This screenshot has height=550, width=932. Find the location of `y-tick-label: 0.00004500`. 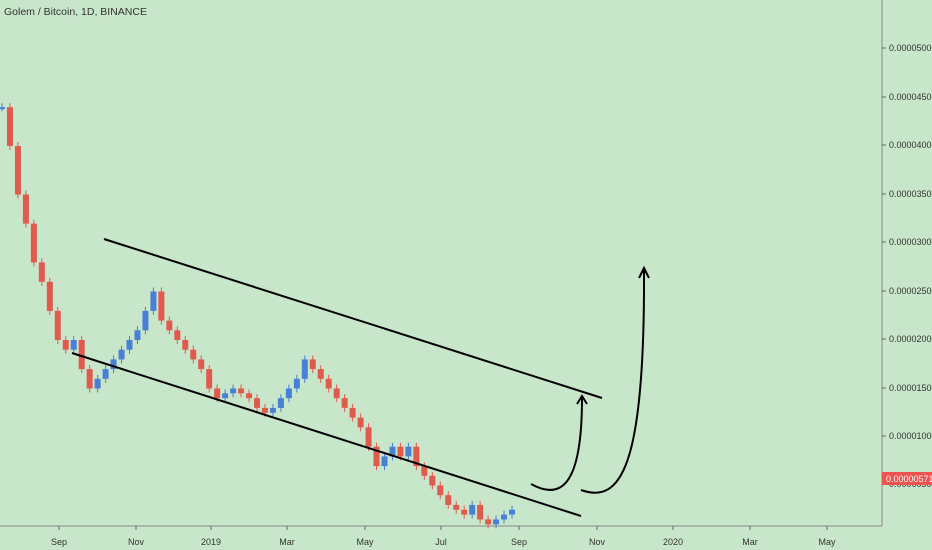

y-tick-label: 0.00004500 is located at coordinates (910, 97).